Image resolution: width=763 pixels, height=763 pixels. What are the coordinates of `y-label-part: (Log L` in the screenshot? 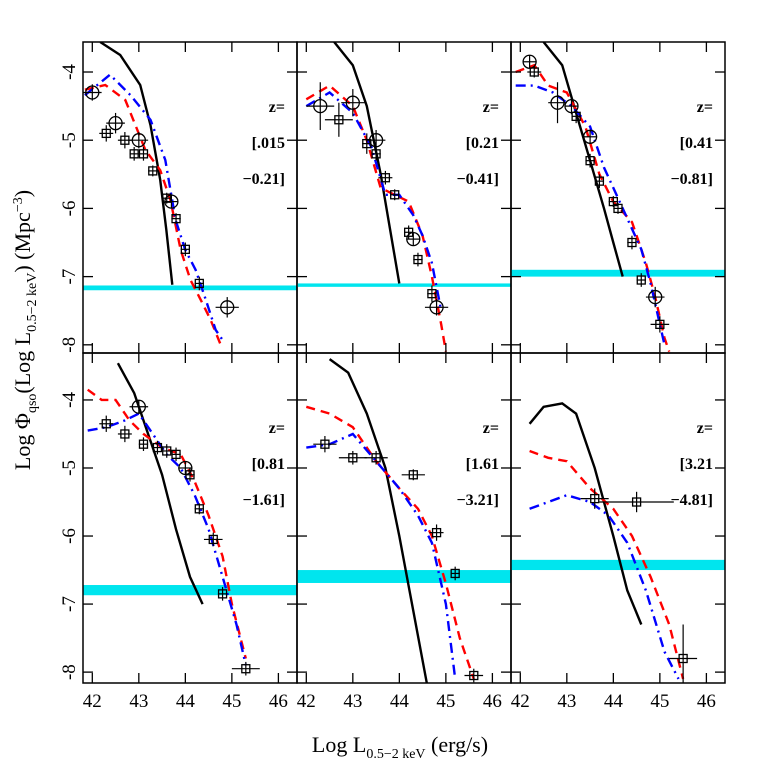 It's located at (22, 363).